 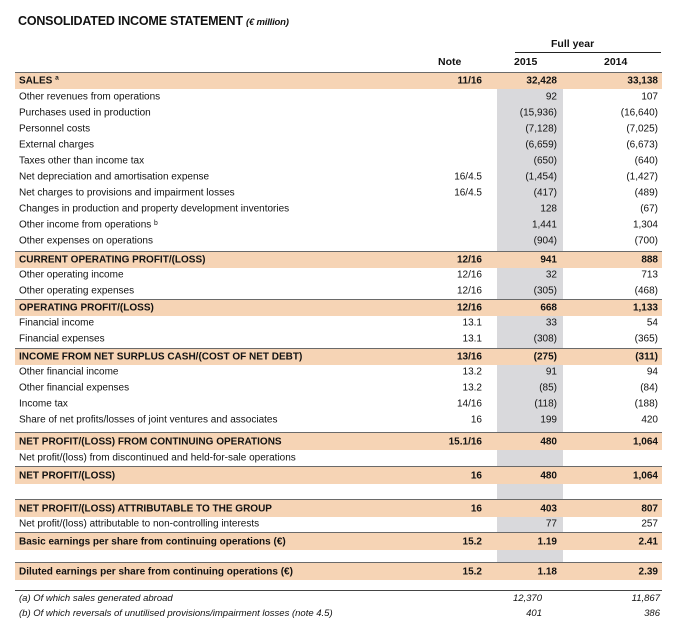 What do you see at coordinates (534, 613) in the screenshot?
I see `footnote-v15: 401` at bounding box center [534, 613].